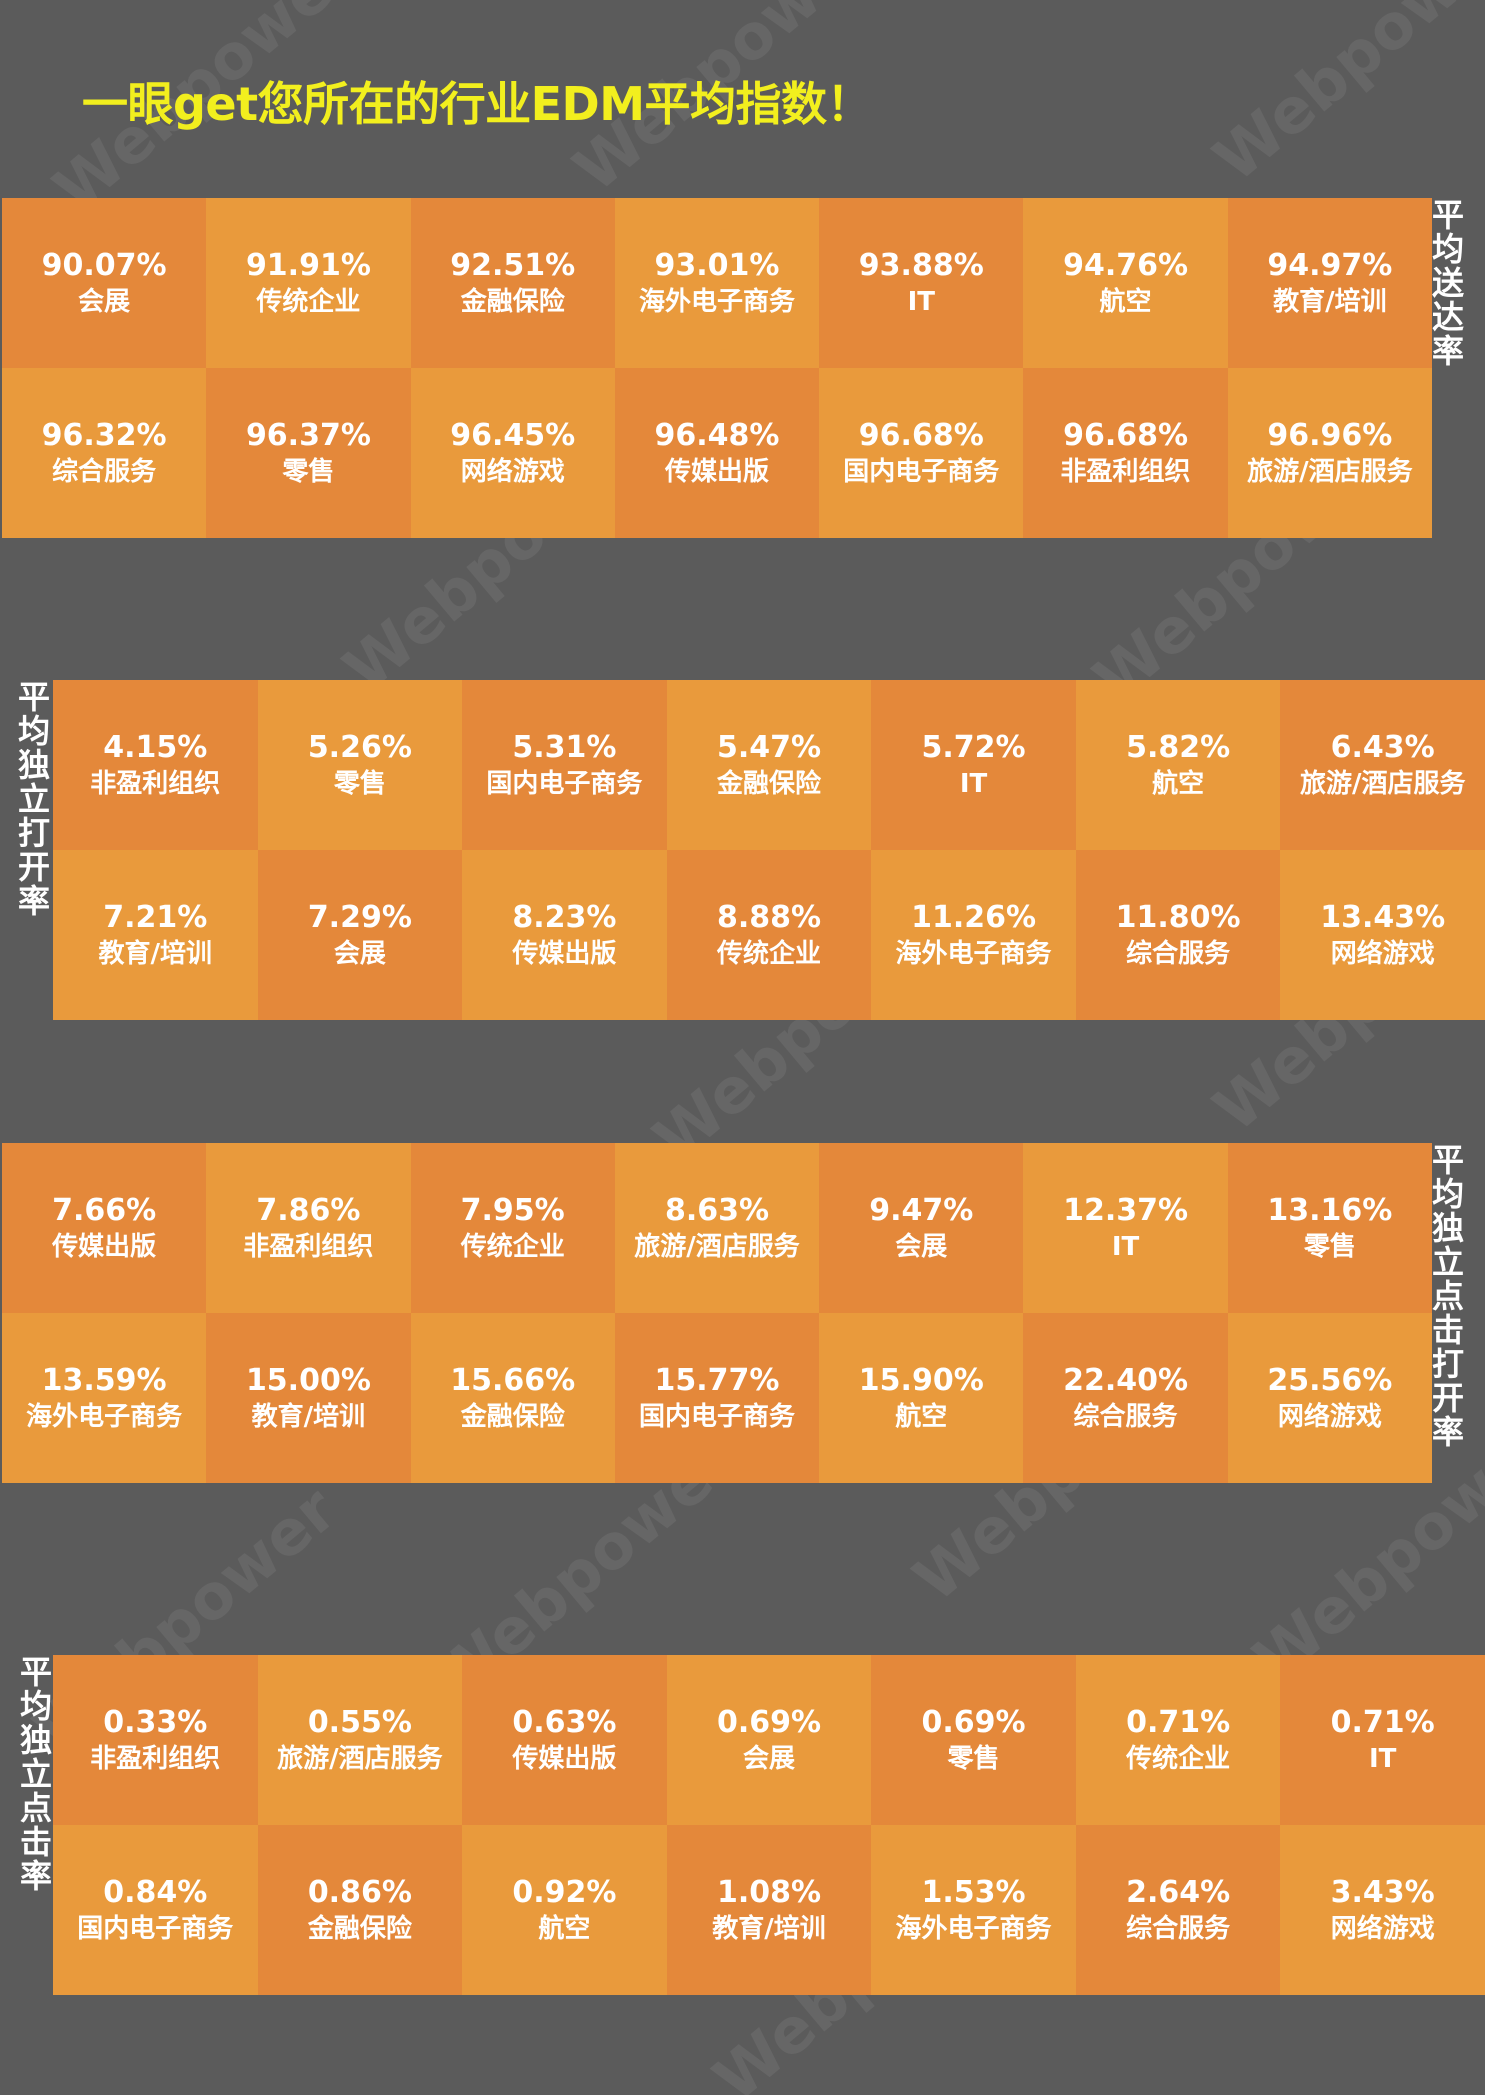 The height and width of the screenshot is (2095, 1485). I want to click on rate-cell: 9.47% 会展, so click(921, 1228).